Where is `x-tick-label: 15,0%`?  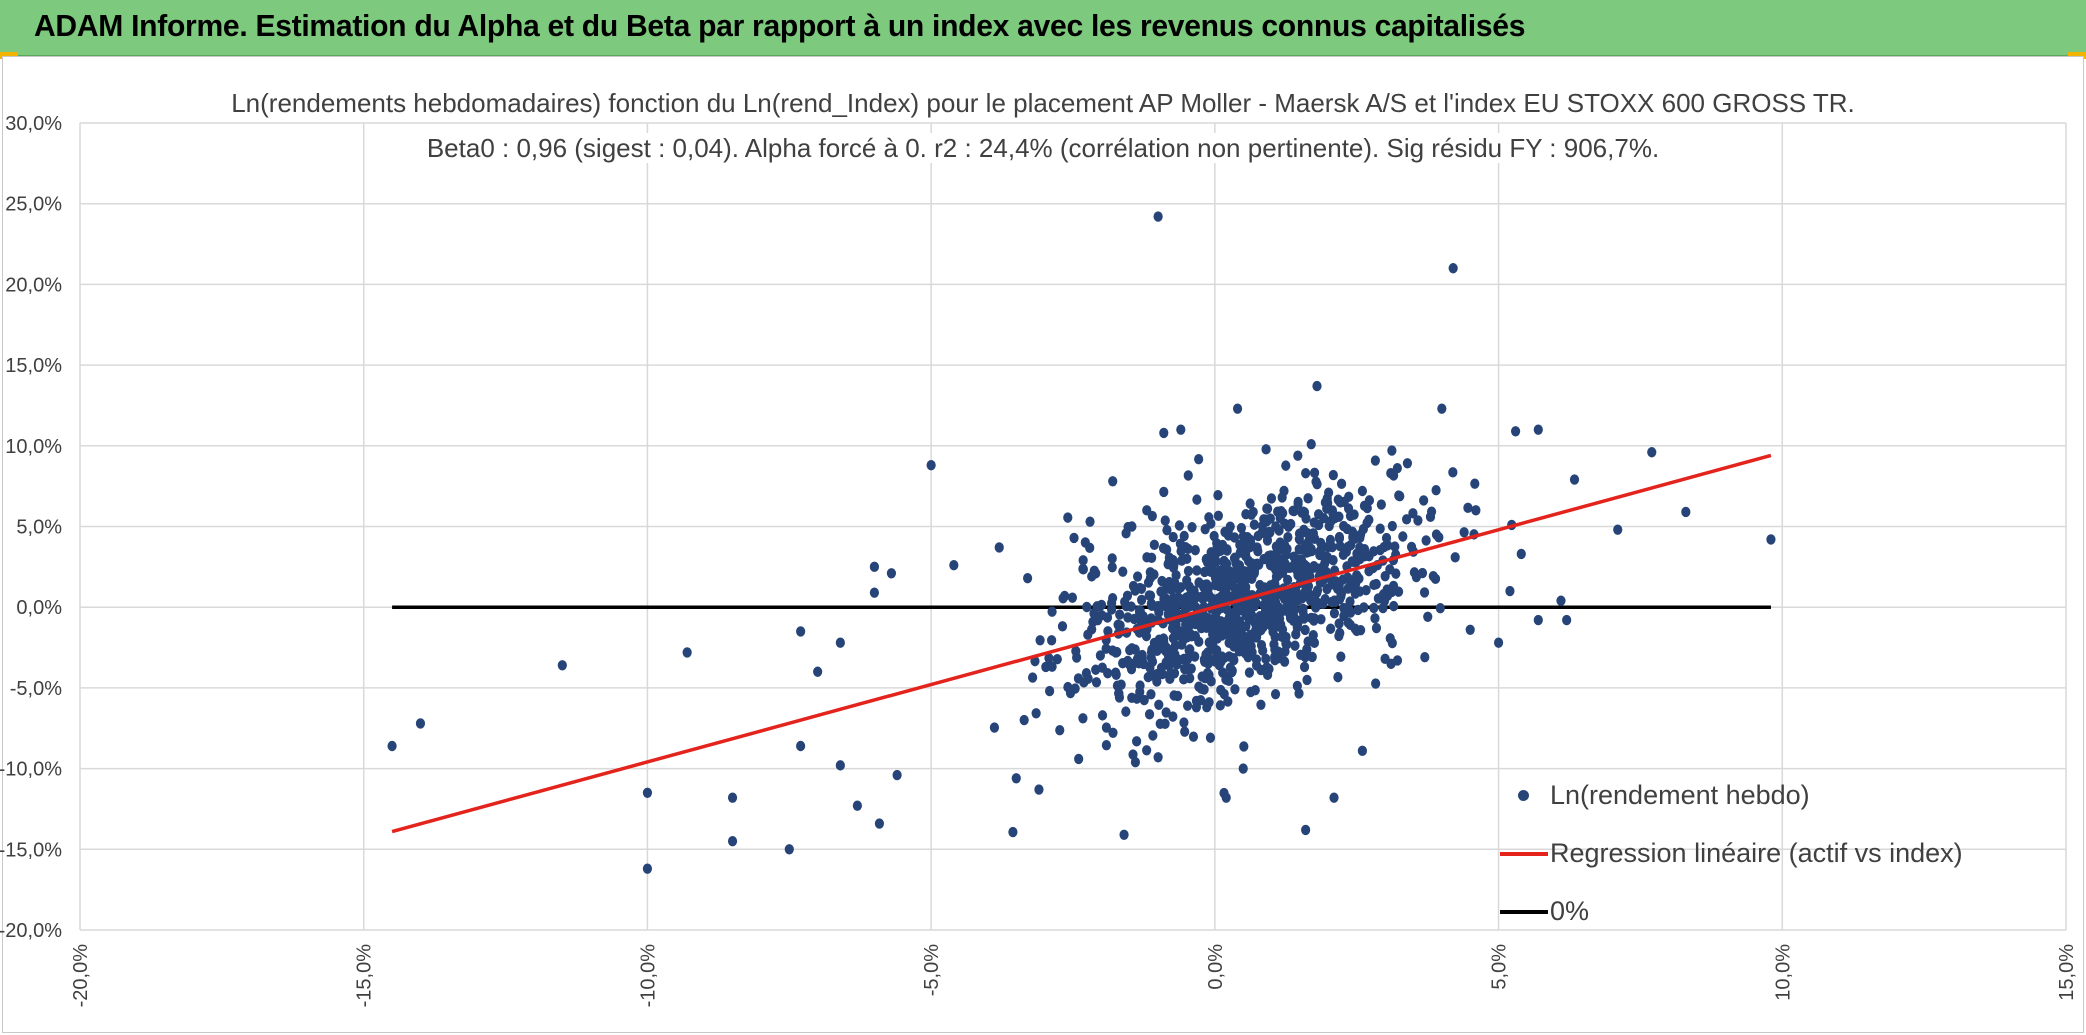
x-tick-label: 15,0% is located at coordinates (2067, 972).